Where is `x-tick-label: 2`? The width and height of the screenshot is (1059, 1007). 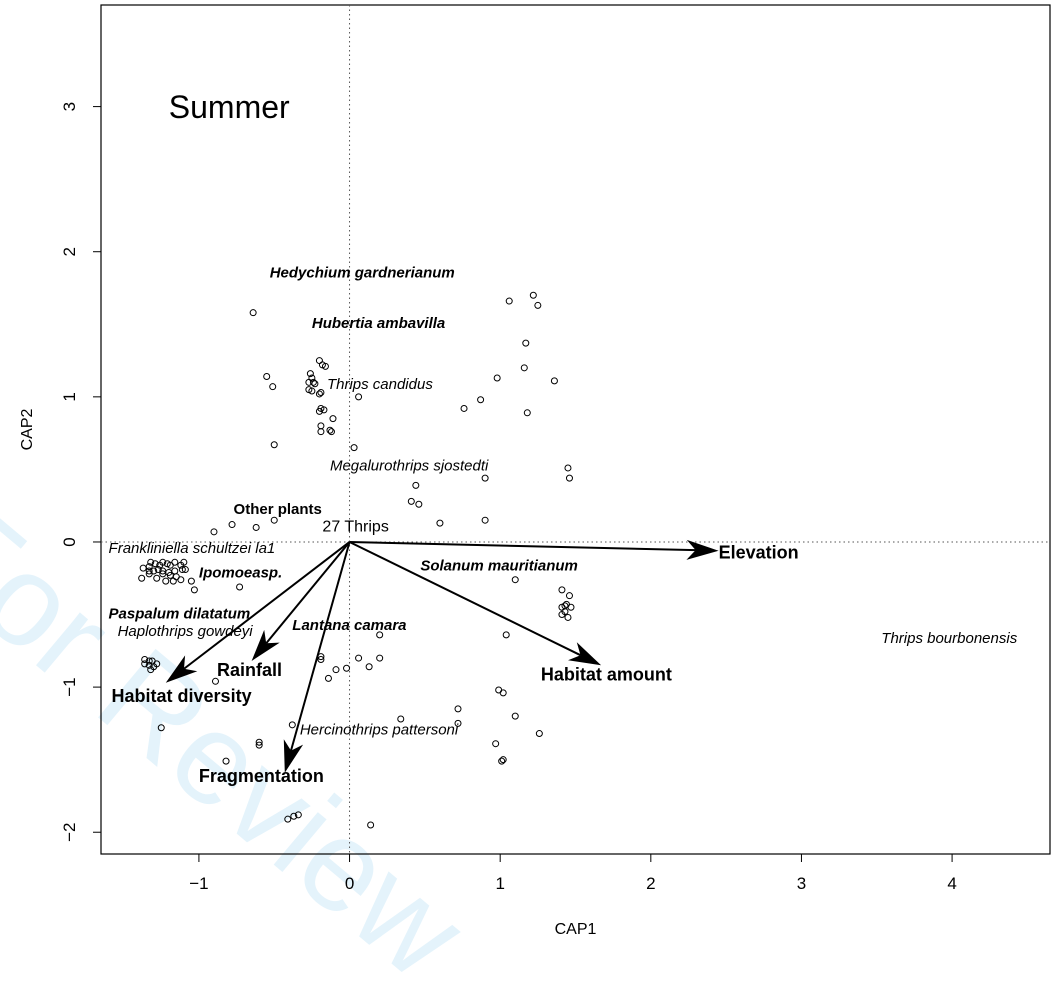
x-tick-label: 2 is located at coordinates (650, 883).